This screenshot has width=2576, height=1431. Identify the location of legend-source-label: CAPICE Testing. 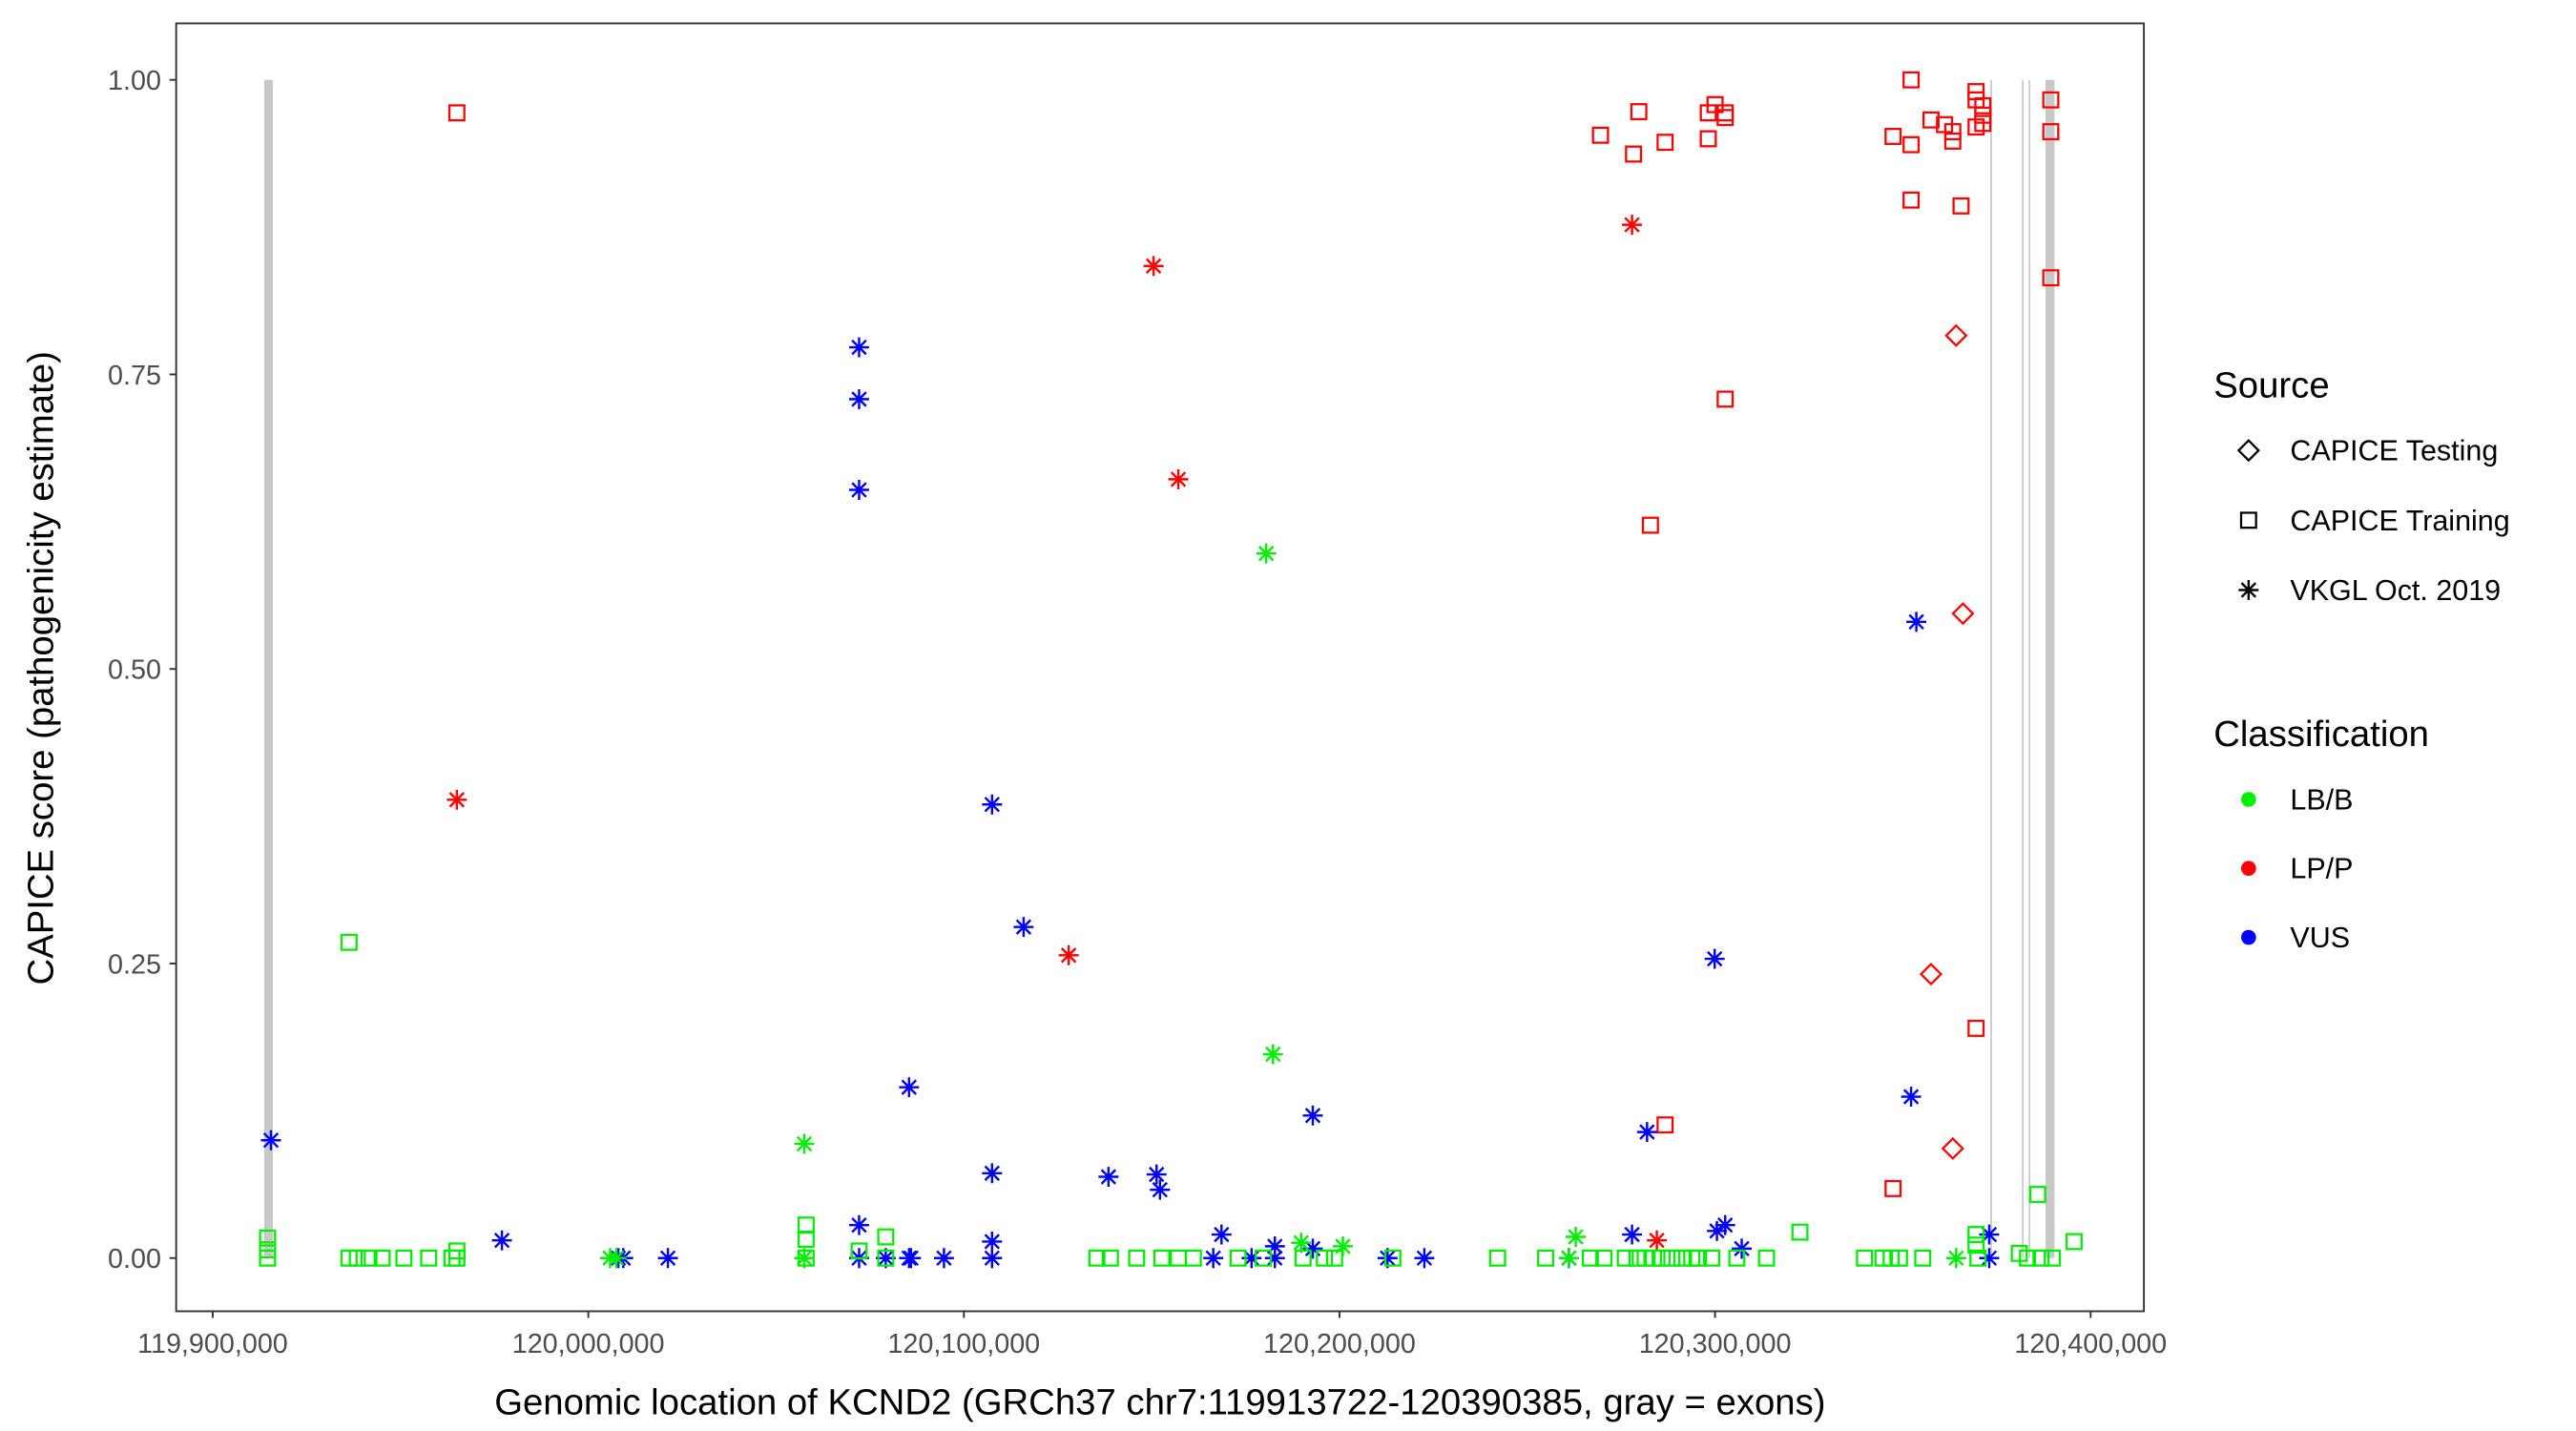
(2394, 451).